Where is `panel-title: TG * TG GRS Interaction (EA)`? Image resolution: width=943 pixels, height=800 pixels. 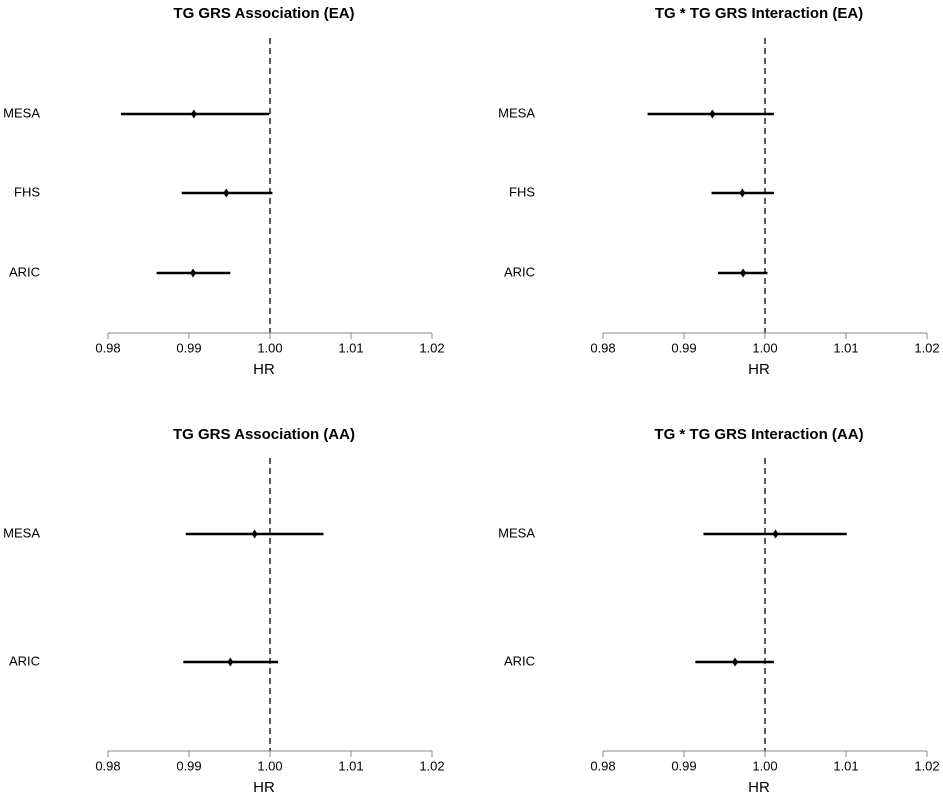 panel-title: TG * TG GRS Interaction (EA) is located at coordinates (759, 13).